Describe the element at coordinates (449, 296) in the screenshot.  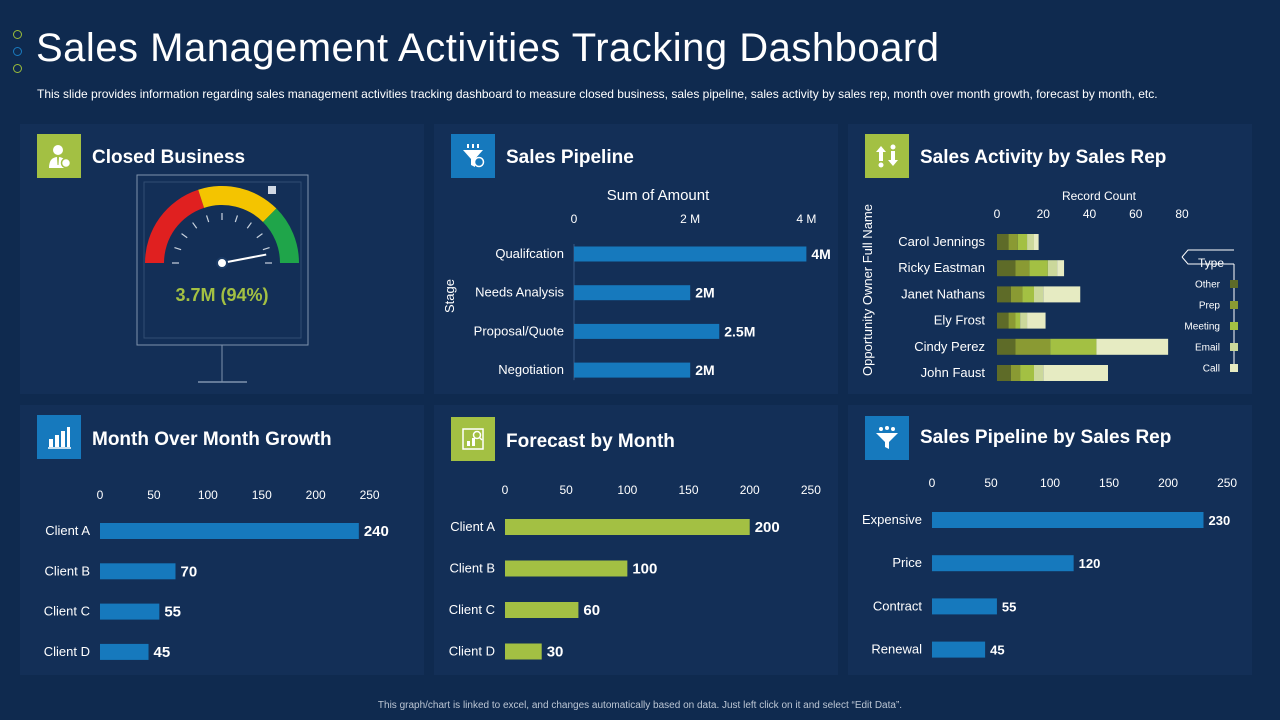
I see `y-axis-title: Stage` at that location.